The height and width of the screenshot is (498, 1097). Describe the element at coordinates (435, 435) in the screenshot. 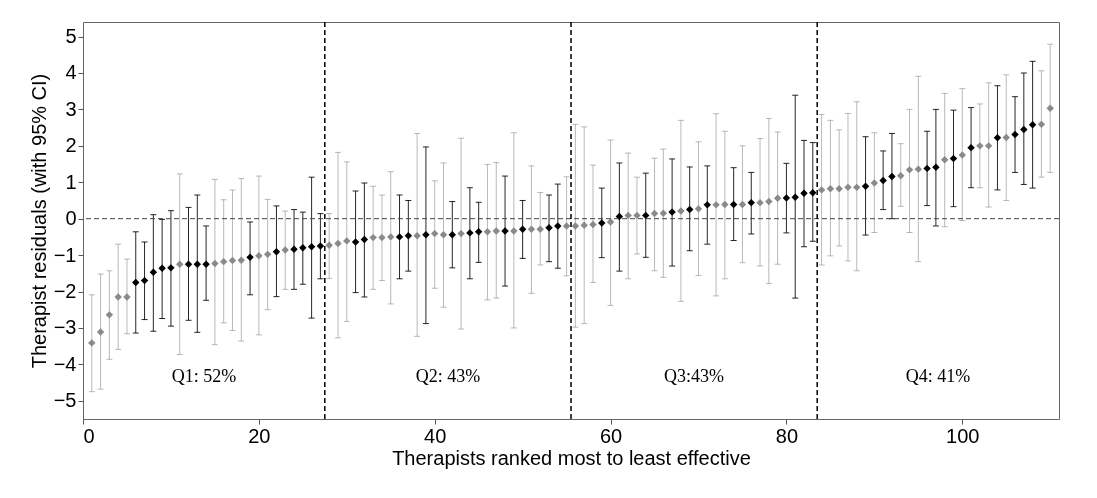

I see `x-tick-label: 40` at that location.